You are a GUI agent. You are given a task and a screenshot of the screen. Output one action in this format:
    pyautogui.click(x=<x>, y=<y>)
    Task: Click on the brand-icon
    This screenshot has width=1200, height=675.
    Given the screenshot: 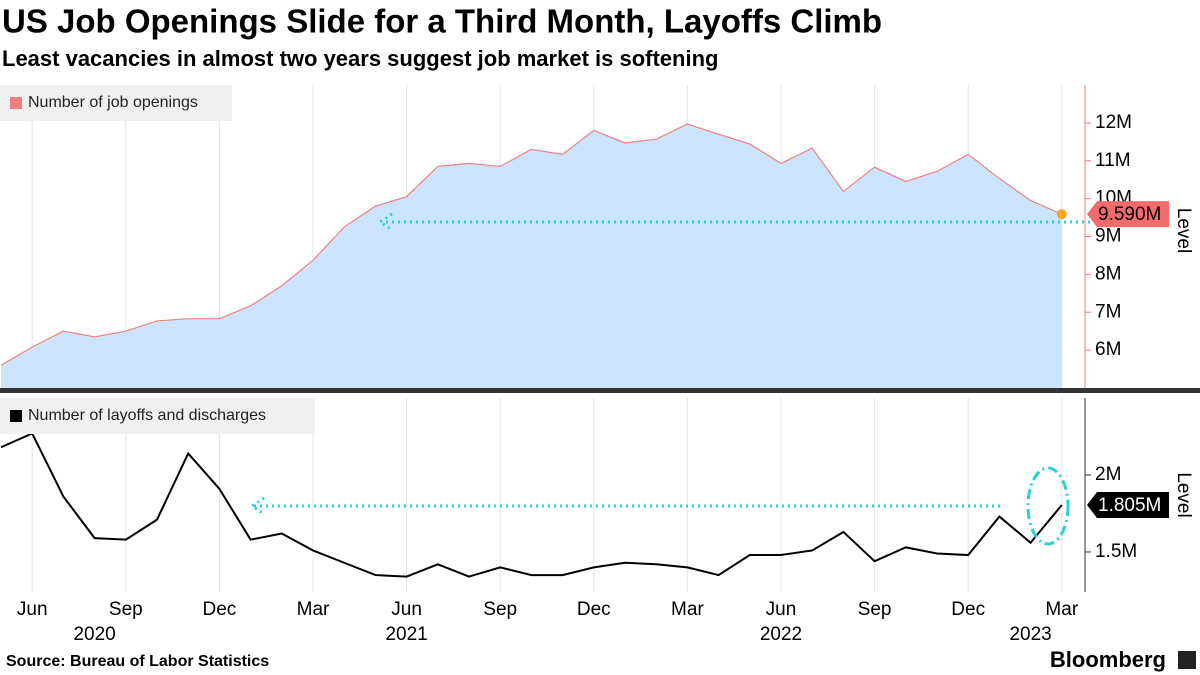 What is the action you would take?
    pyautogui.click(x=1187, y=660)
    